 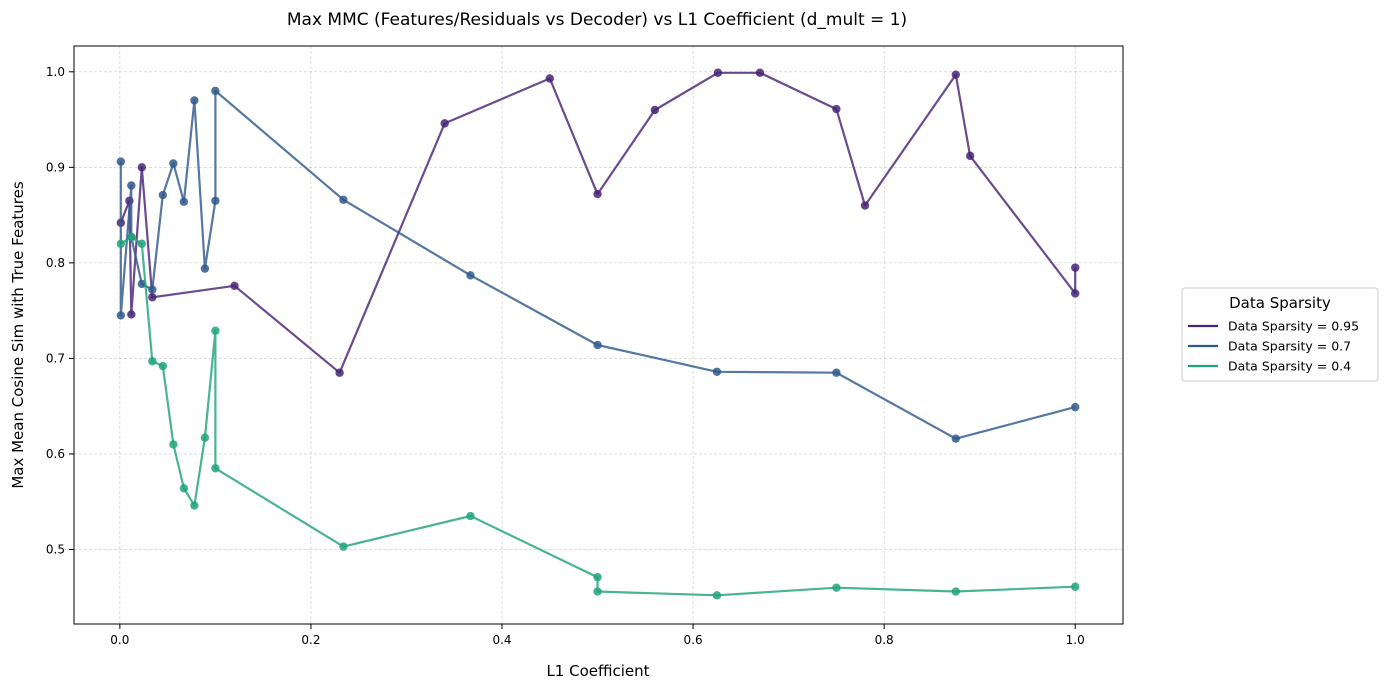 What do you see at coordinates (1289, 366) in the screenshot?
I see `legend-entry-label: Data Sparsity = 0.4` at bounding box center [1289, 366].